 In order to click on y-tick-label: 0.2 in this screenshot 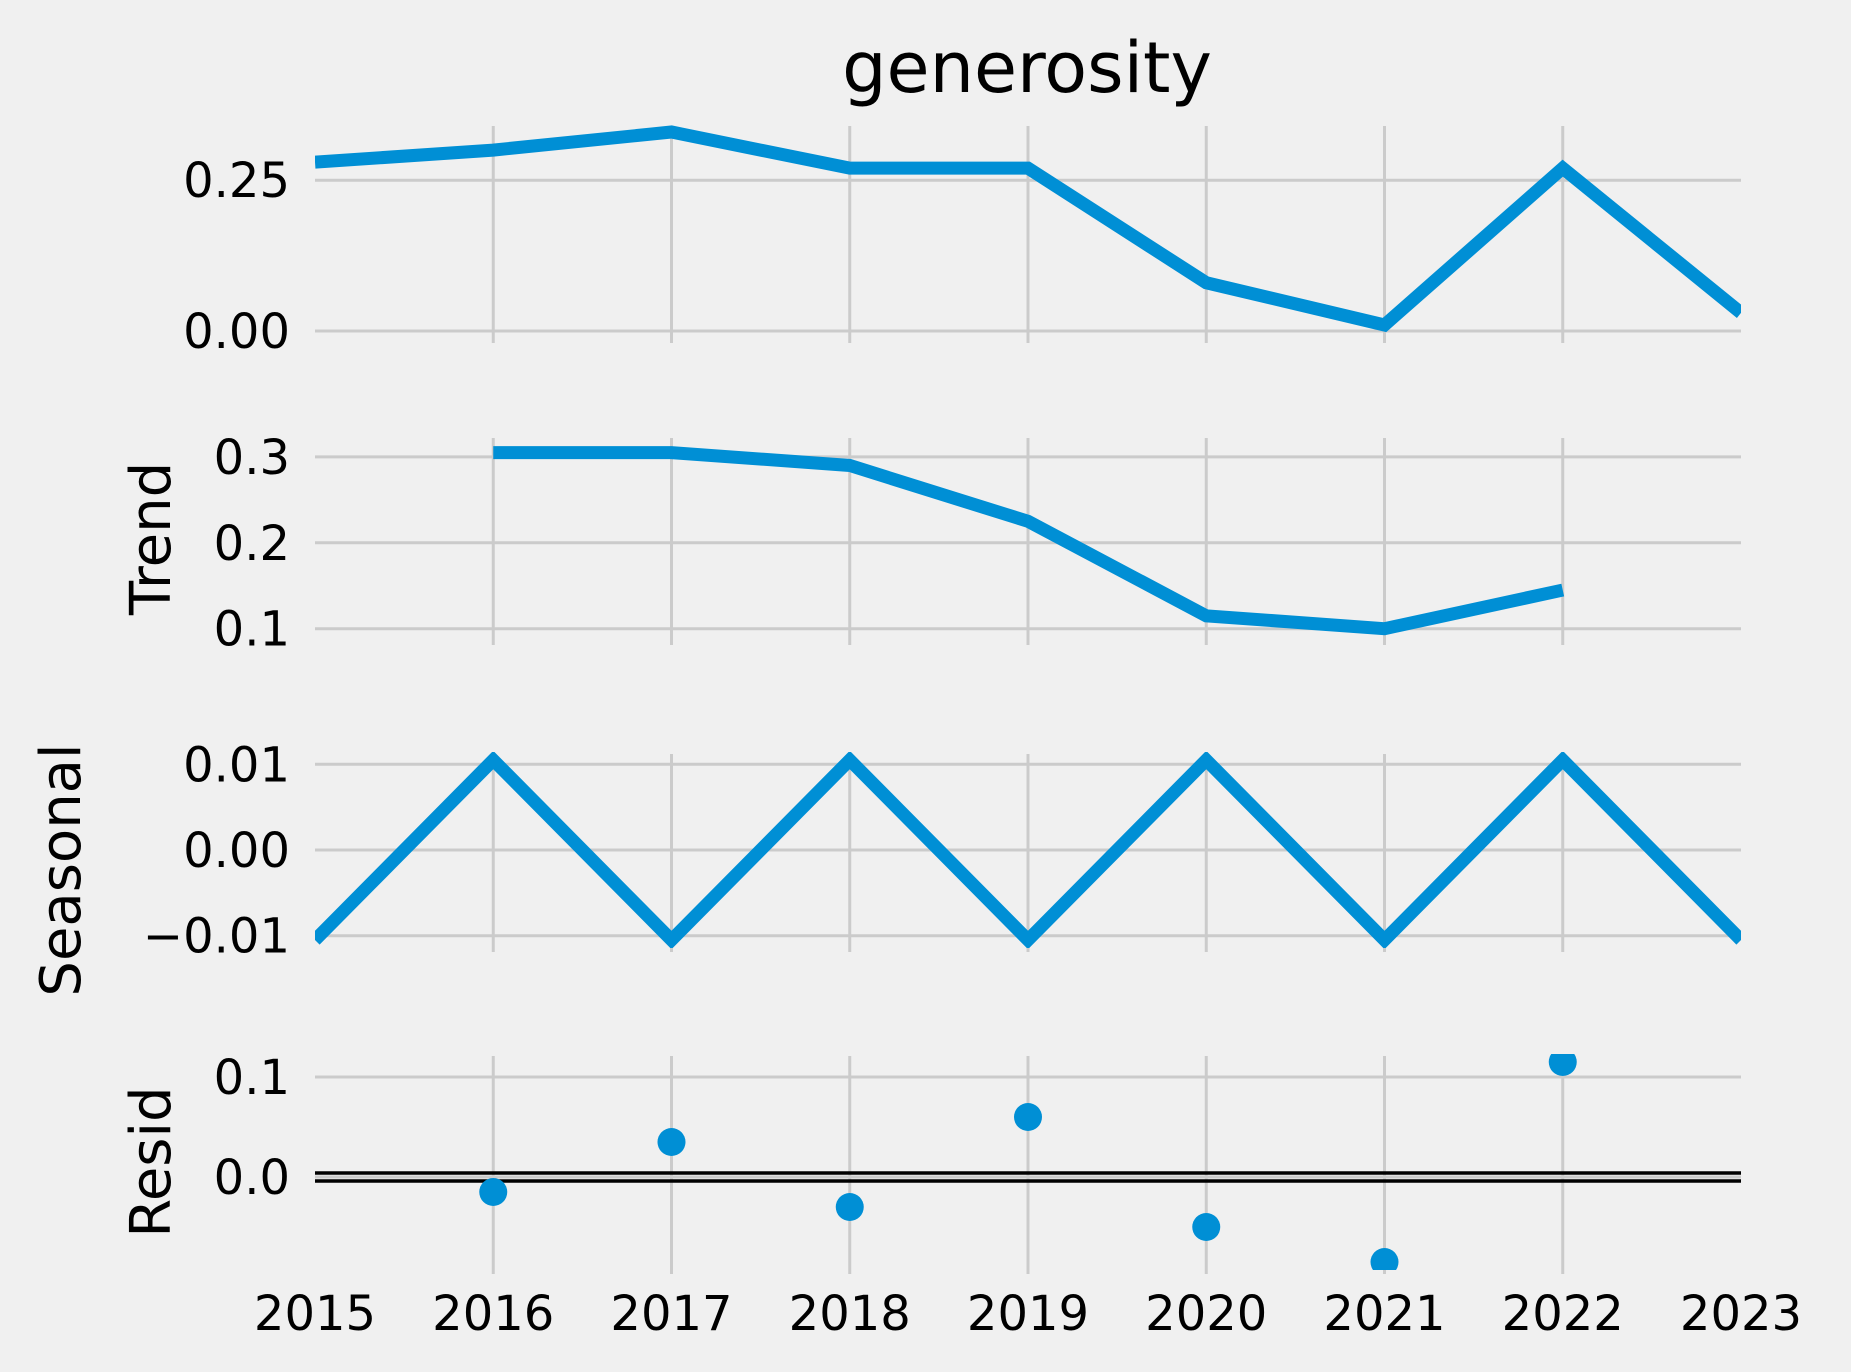, I will do `click(252, 544)`.